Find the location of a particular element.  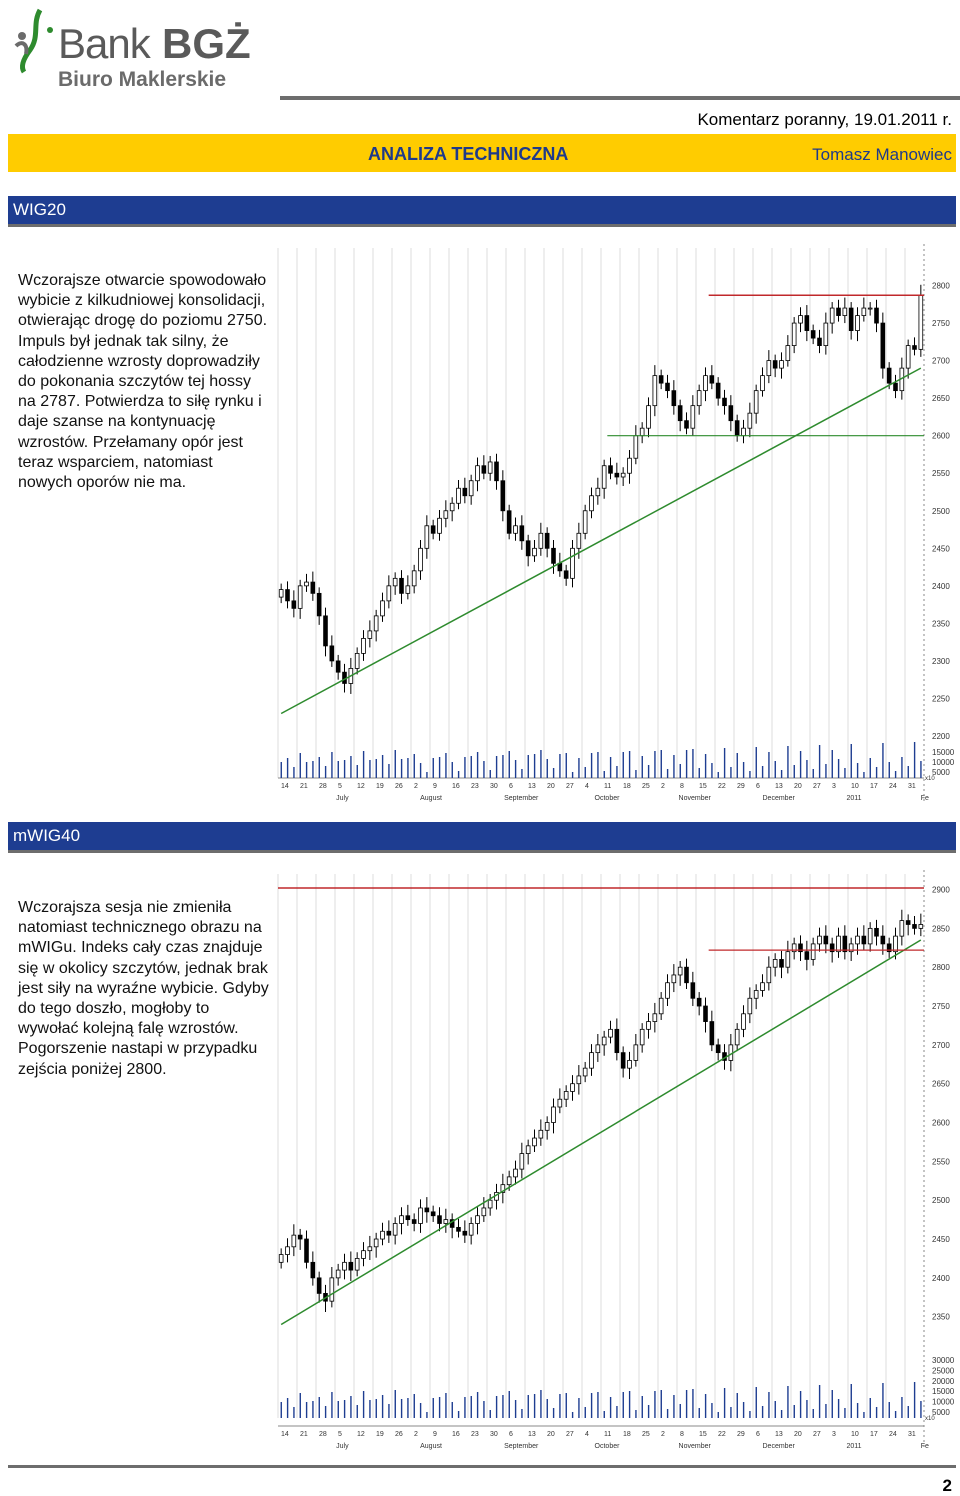

x-tick-label: 23 is located at coordinates (475, 1434).